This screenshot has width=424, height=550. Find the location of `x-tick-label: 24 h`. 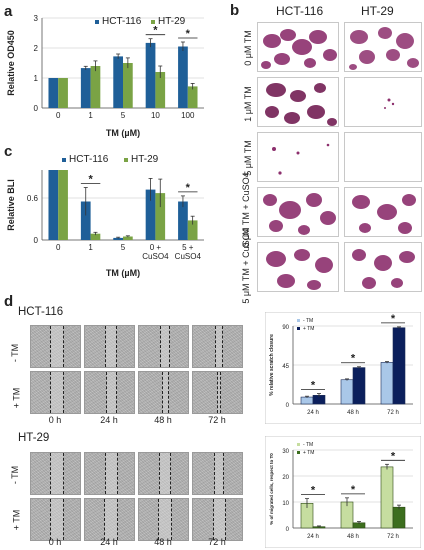

x-tick-label: 24 h is located at coordinates (313, 413).